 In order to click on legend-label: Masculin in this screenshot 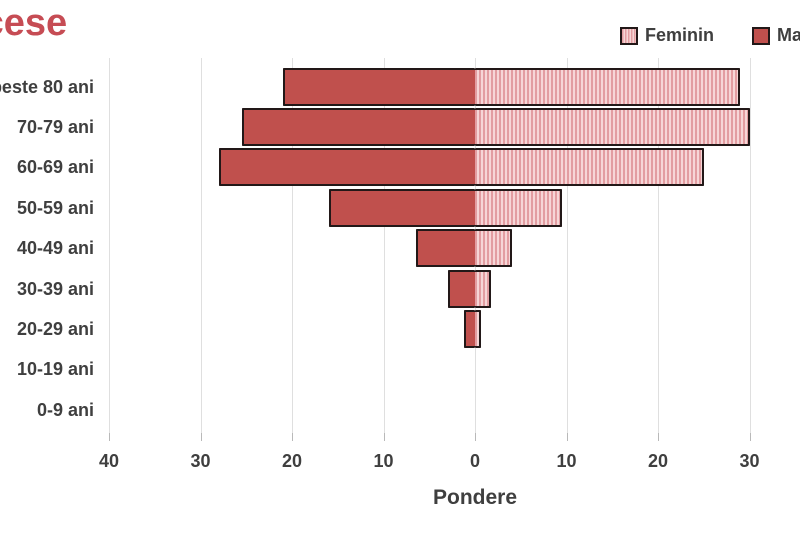, I will do `click(788, 35)`.